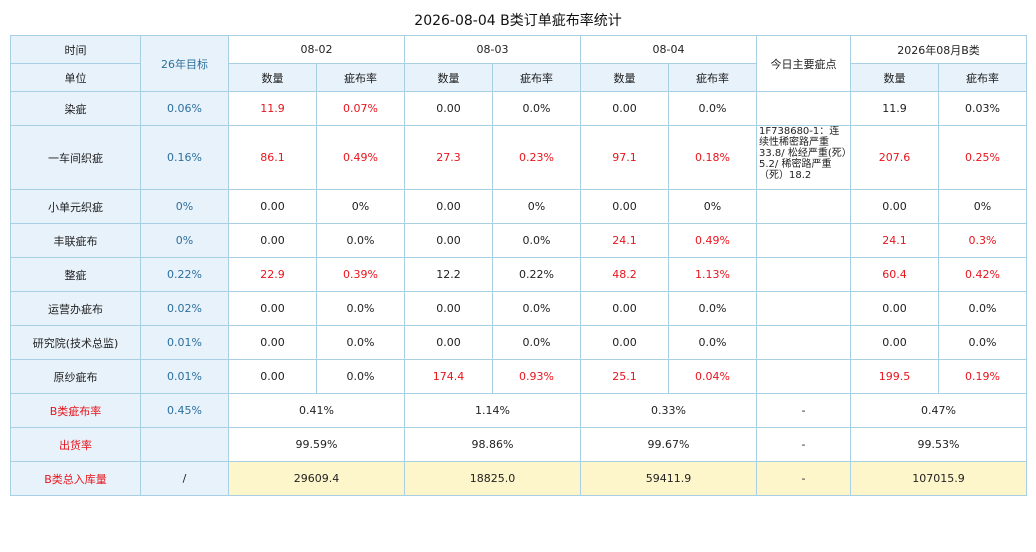 This screenshot has height=552, width=1036. Describe the element at coordinates (75, 77) in the screenshot. I see `header-unit: 单位` at that location.